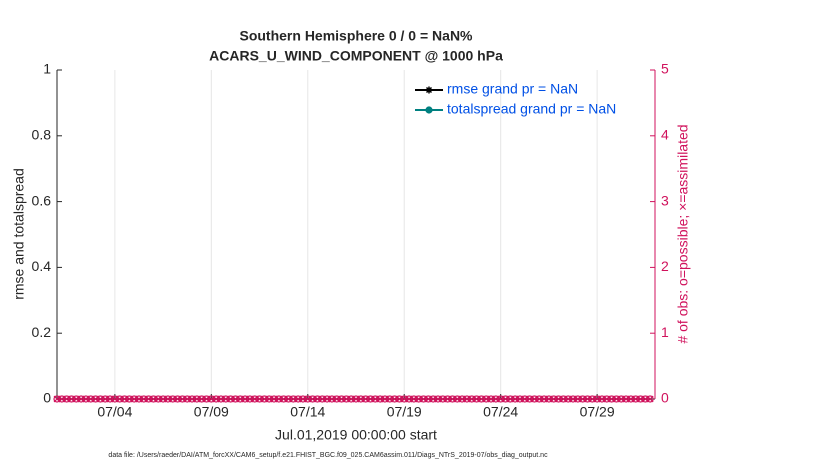  I want to click on chart-title: Southern Hemisphere 0 / 0 = NaN%, so click(356, 36).